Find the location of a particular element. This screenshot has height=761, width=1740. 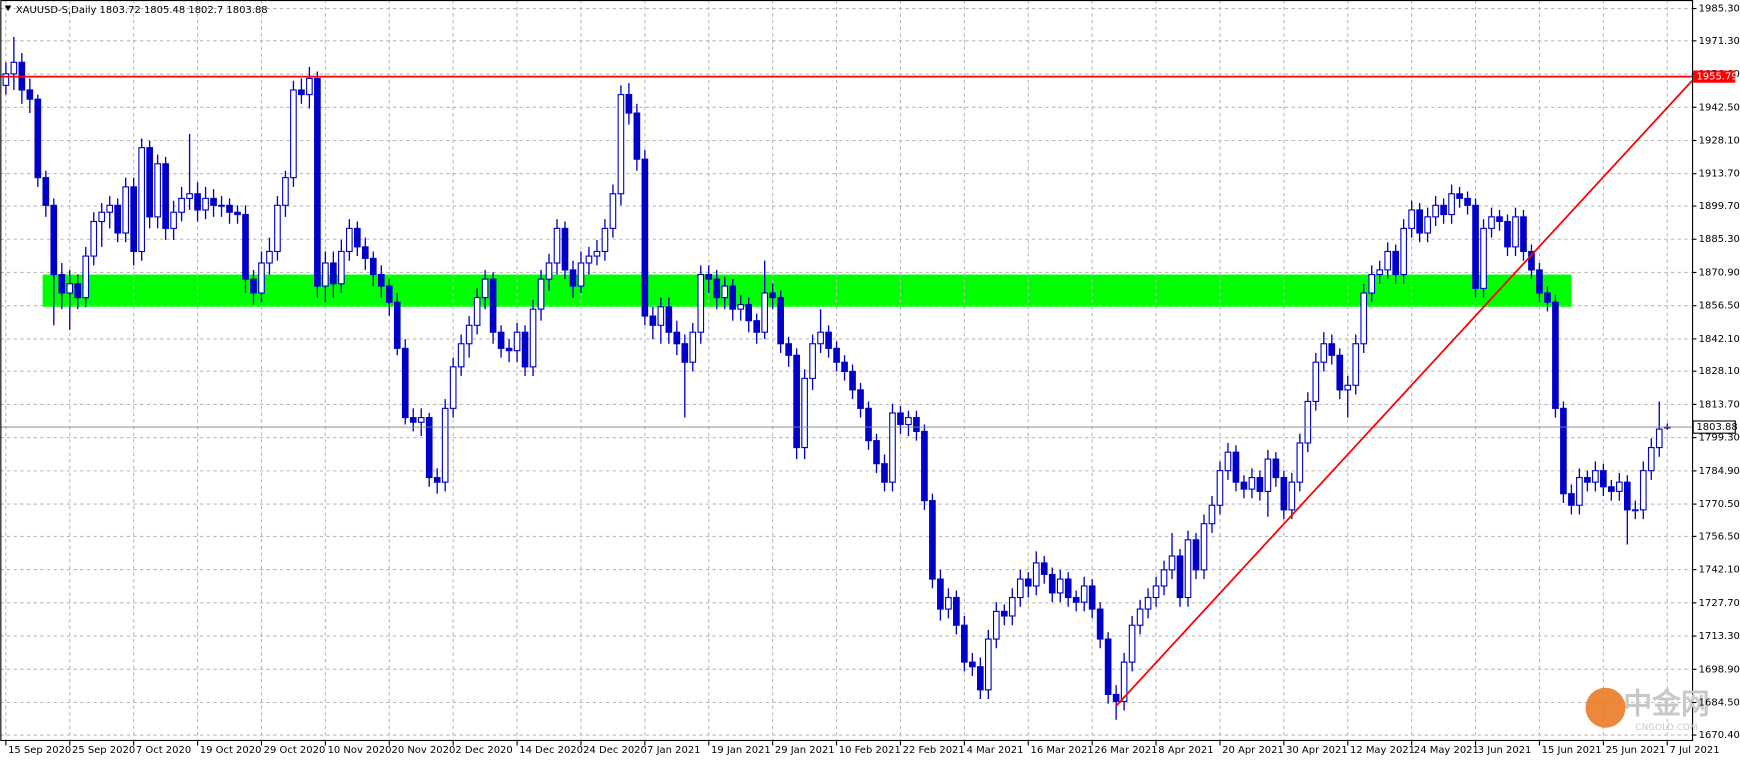

y-tick-label: 1971.30 is located at coordinates (1719, 41).